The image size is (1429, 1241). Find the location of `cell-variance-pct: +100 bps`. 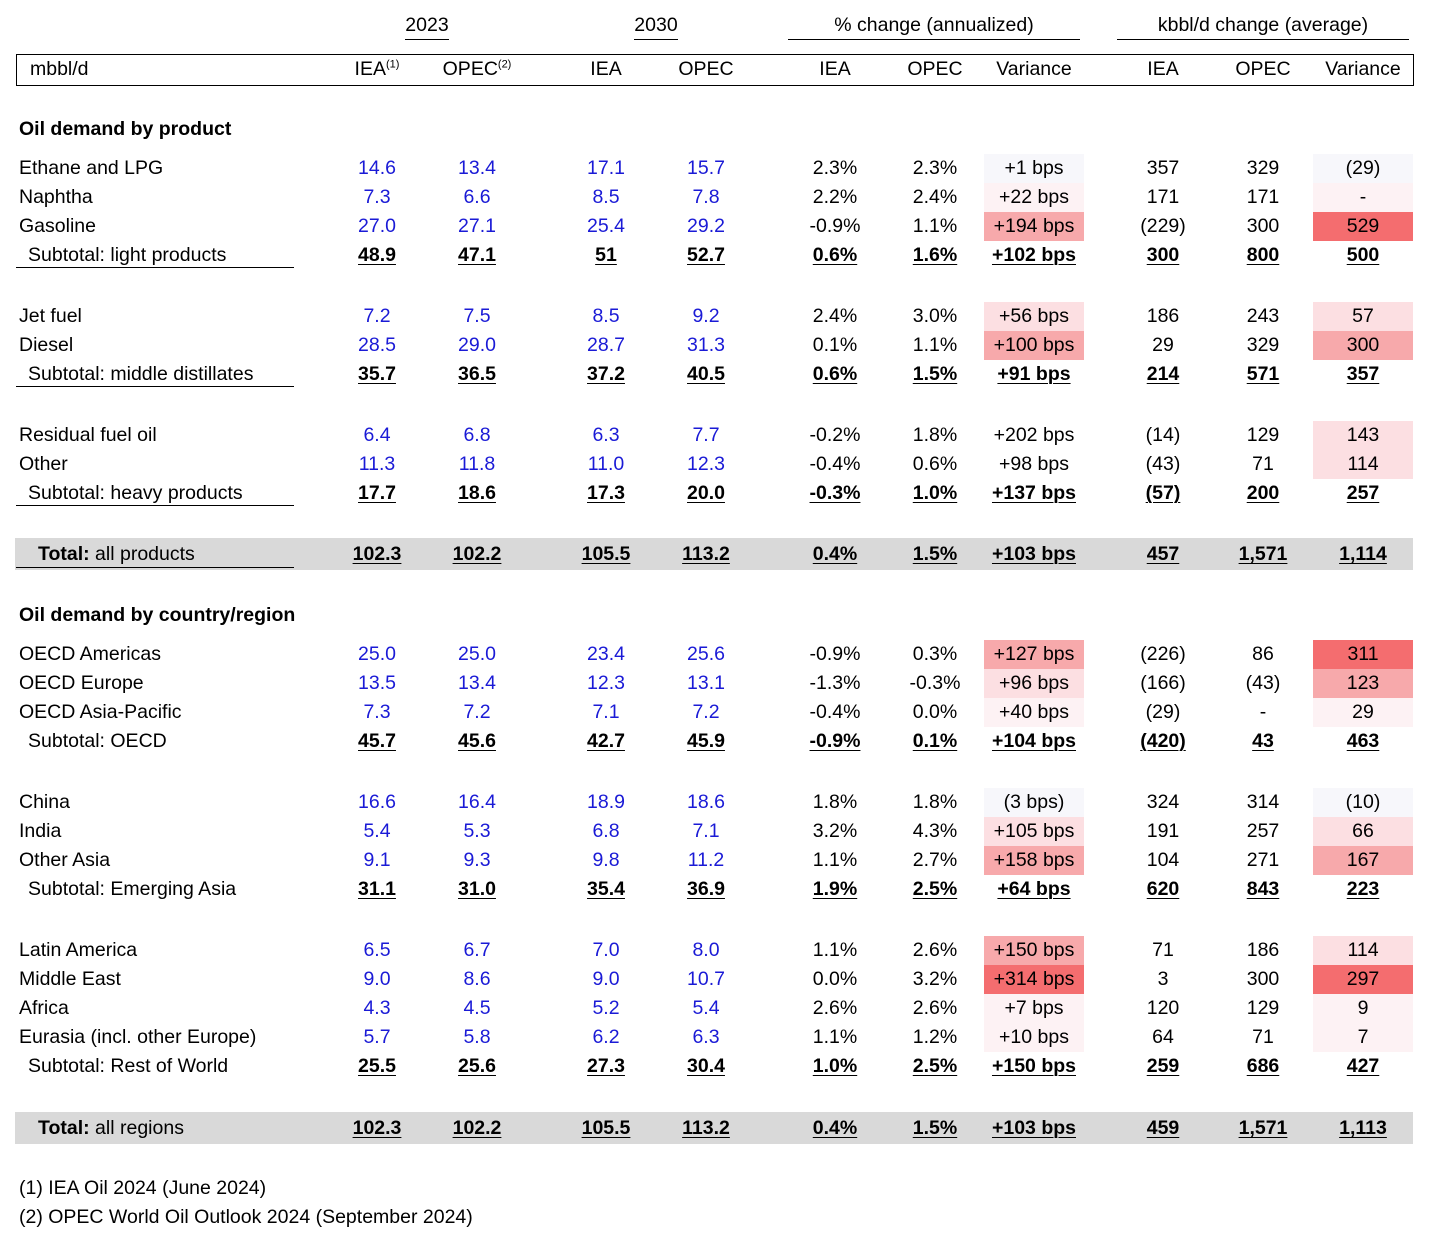

cell-variance-pct: +100 bps is located at coordinates (1034, 345).